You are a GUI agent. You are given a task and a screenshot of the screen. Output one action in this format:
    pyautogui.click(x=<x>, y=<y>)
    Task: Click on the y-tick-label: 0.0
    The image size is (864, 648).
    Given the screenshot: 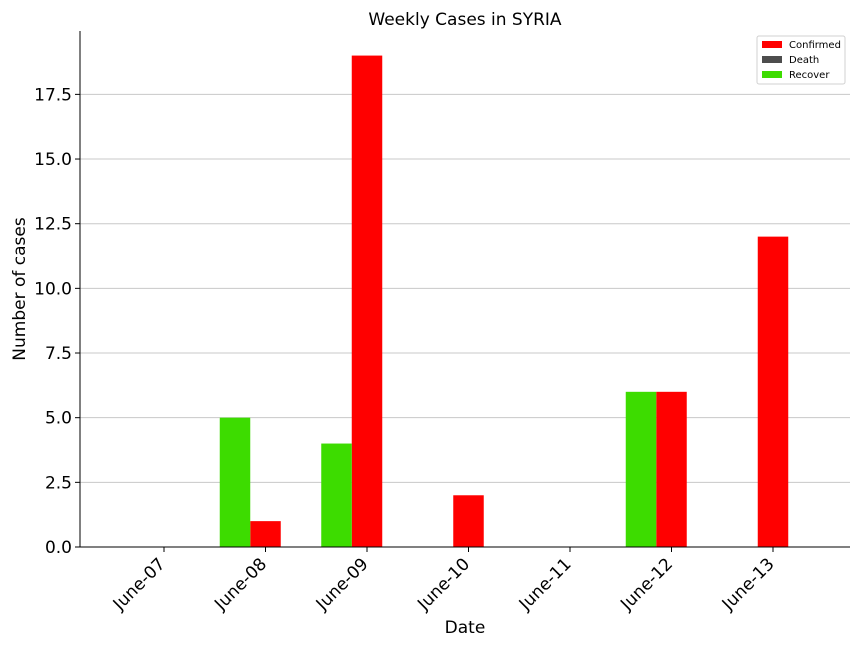 What is the action you would take?
    pyautogui.click(x=58, y=548)
    